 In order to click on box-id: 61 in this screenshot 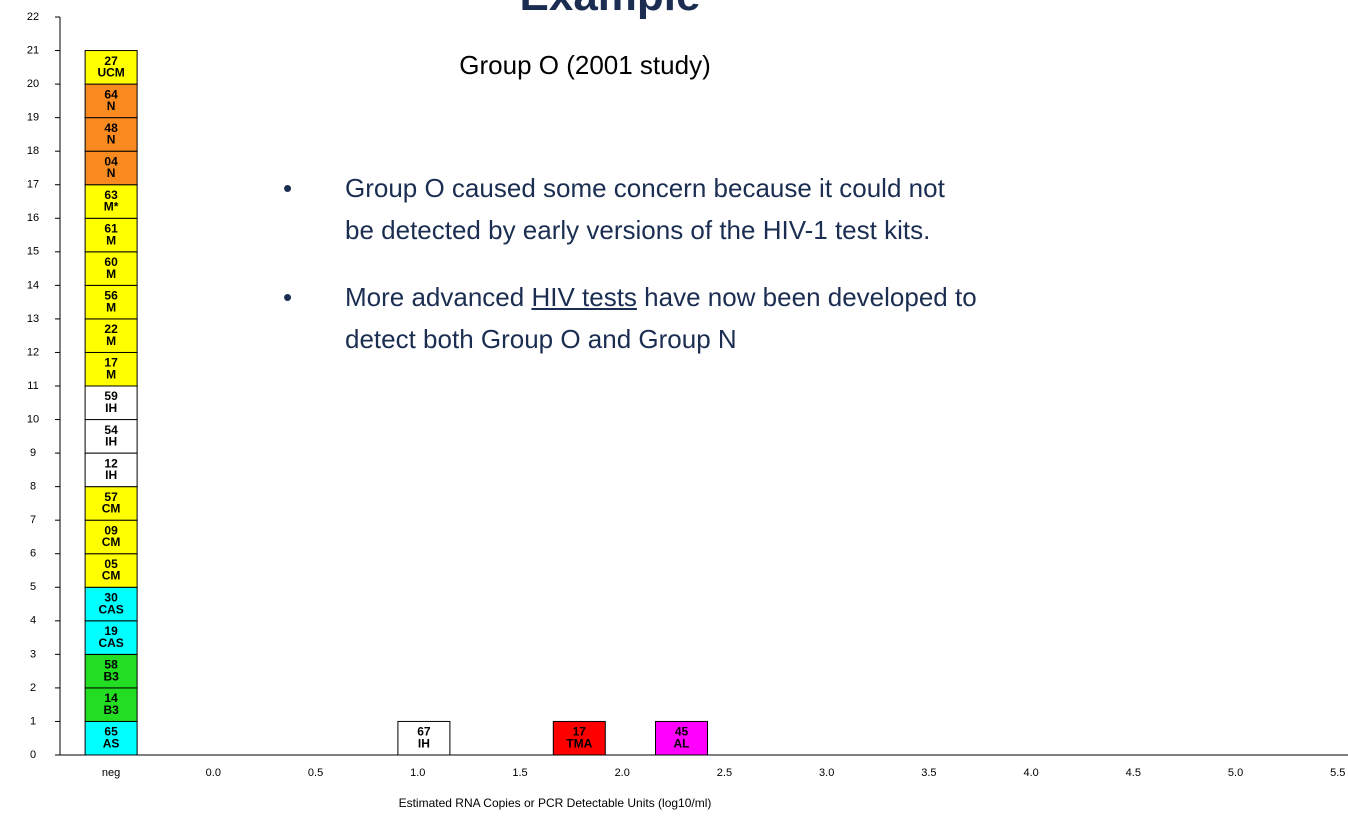, I will do `click(111, 229)`.